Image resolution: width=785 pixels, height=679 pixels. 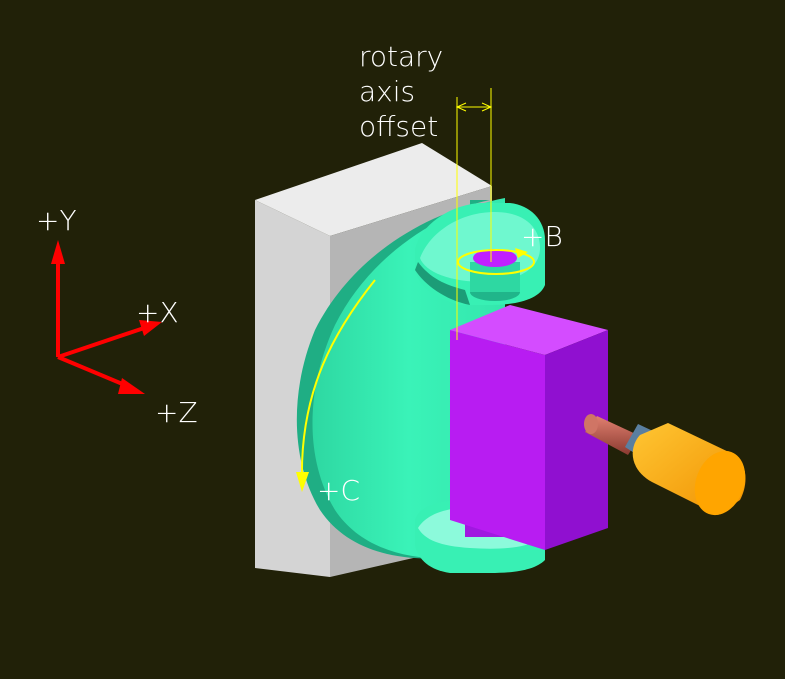 I want to click on offset-dimension-arrowhead, so click(x=461, y=107).